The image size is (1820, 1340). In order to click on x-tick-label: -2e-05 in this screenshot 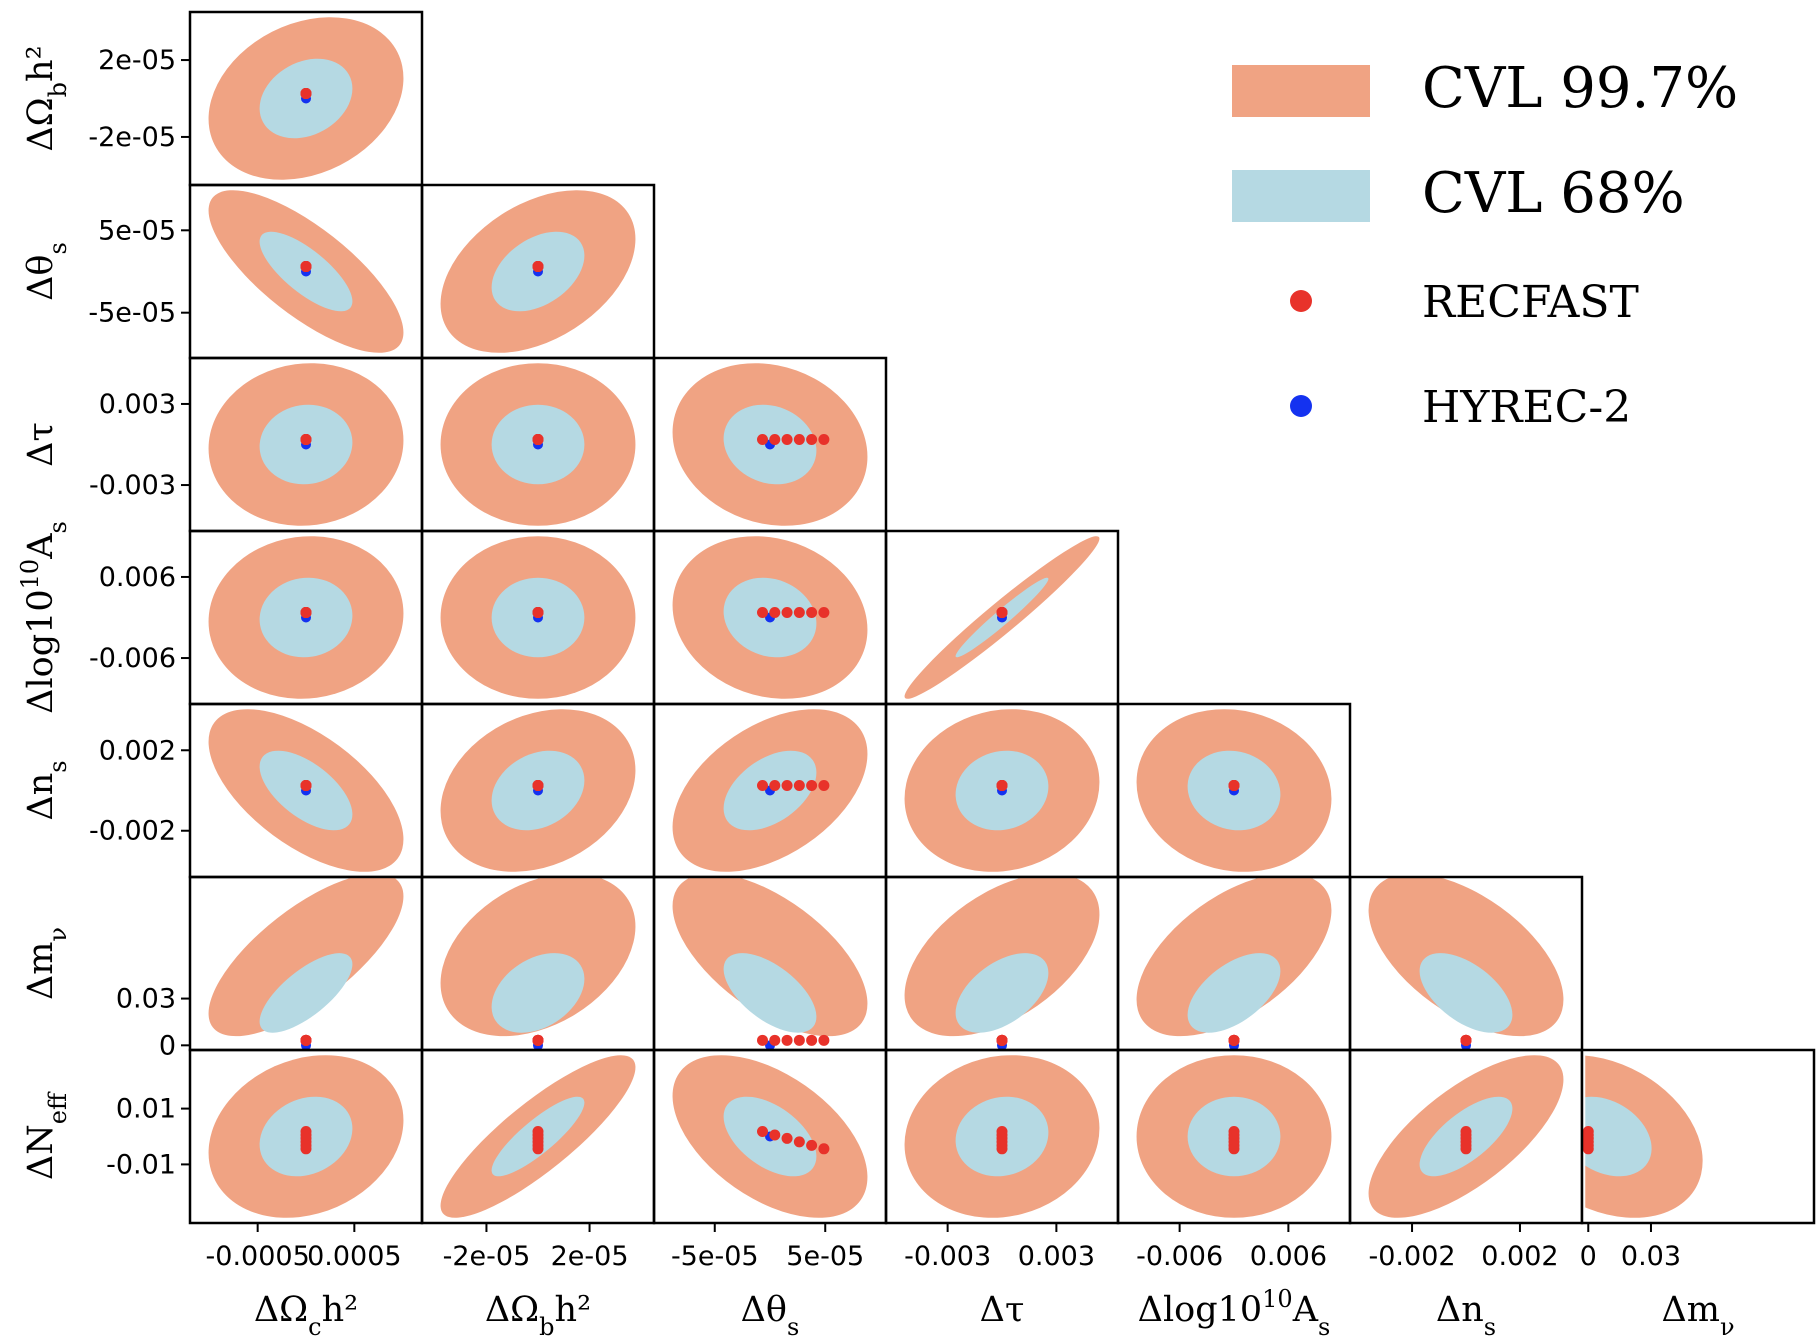, I will do `click(487, 1256)`.